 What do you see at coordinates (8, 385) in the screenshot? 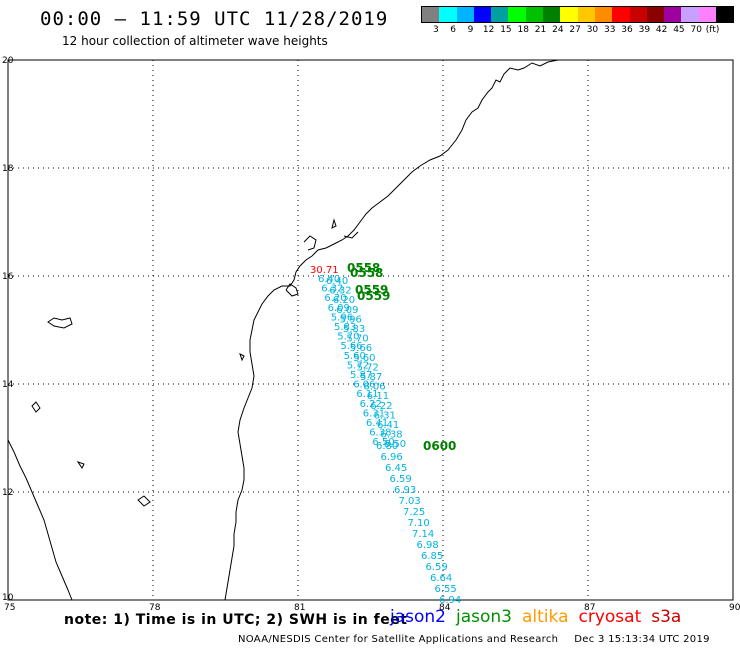
I see `lat-tick-label: 14` at bounding box center [8, 385].